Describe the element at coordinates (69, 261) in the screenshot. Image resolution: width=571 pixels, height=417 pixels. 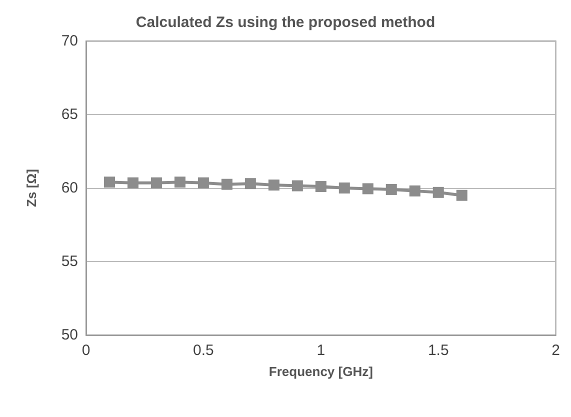
I see `y-tick-label: 55` at that location.